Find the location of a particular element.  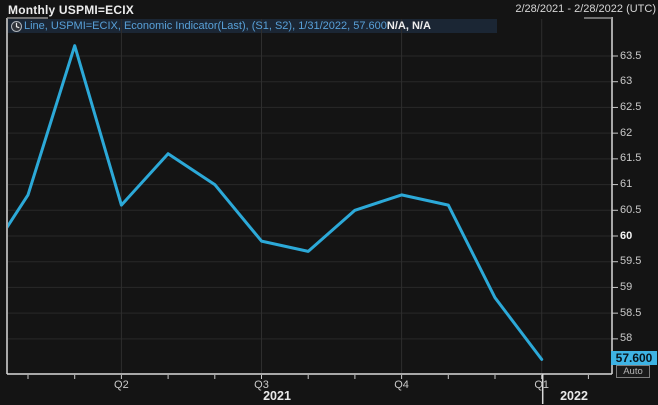

year-label-2021: 2021 is located at coordinates (277, 396).